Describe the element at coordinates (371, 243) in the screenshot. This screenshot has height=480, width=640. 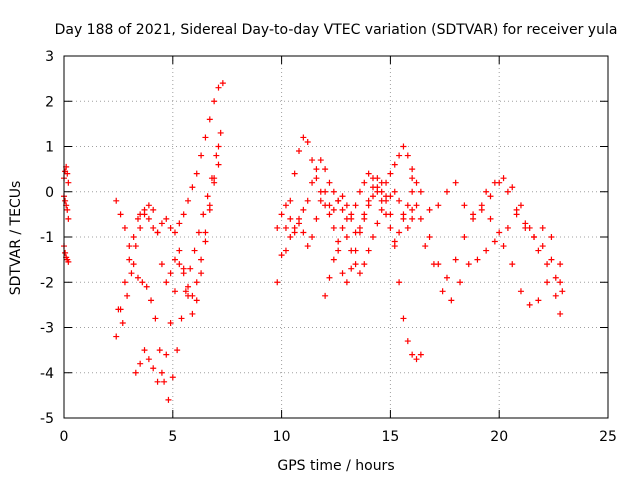
I see `series-arc-k` at that location.